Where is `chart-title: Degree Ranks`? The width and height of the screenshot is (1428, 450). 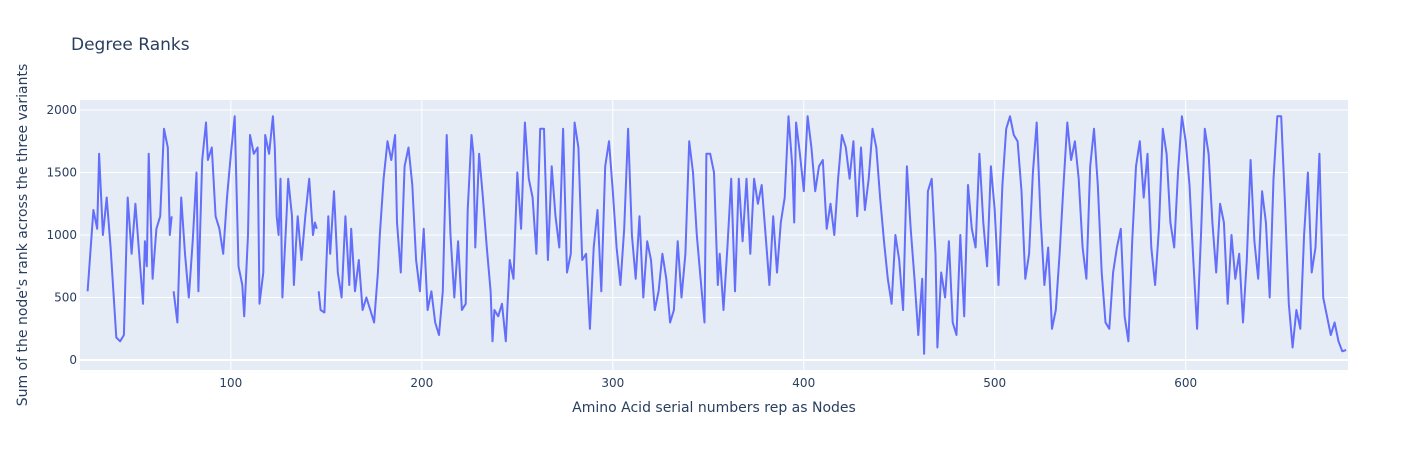 chart-title: Degree Ranks is located at coordinates (130, 45).